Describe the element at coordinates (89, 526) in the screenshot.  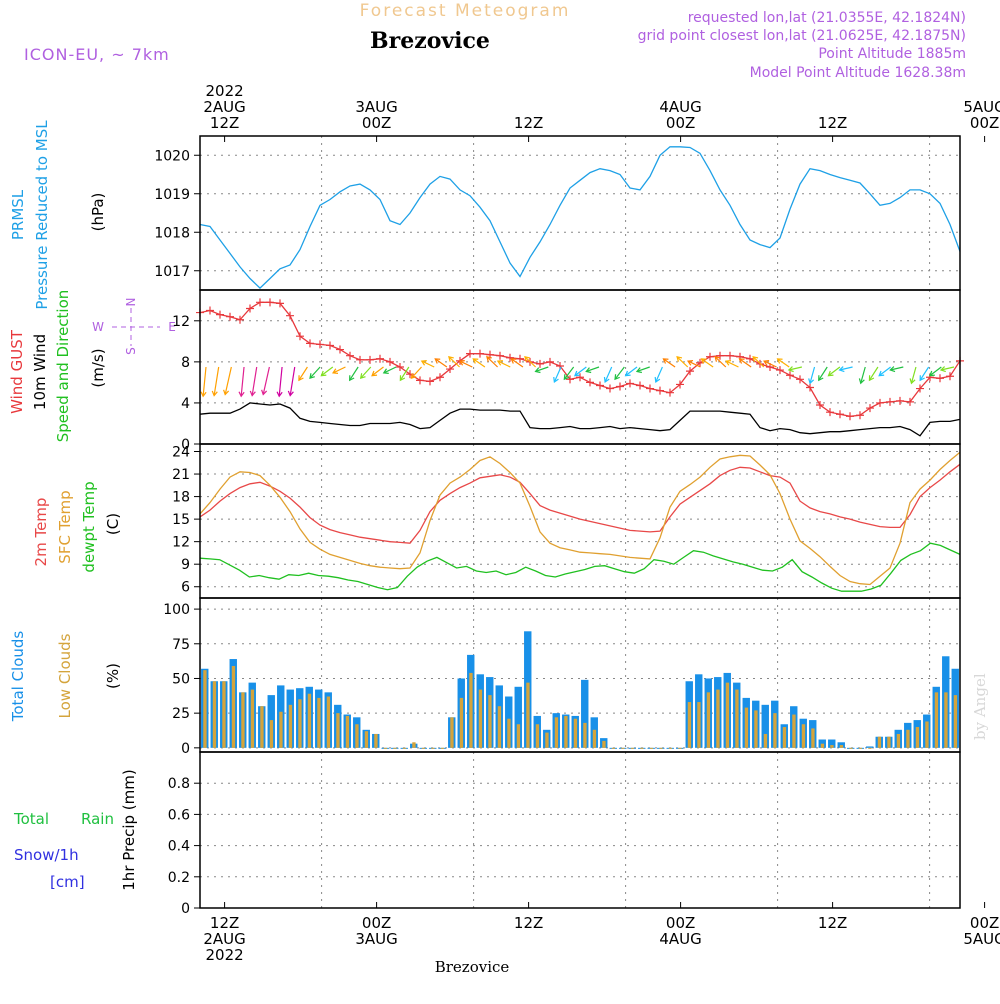
I see `dewpt-label: dewpt Temp` at that location.